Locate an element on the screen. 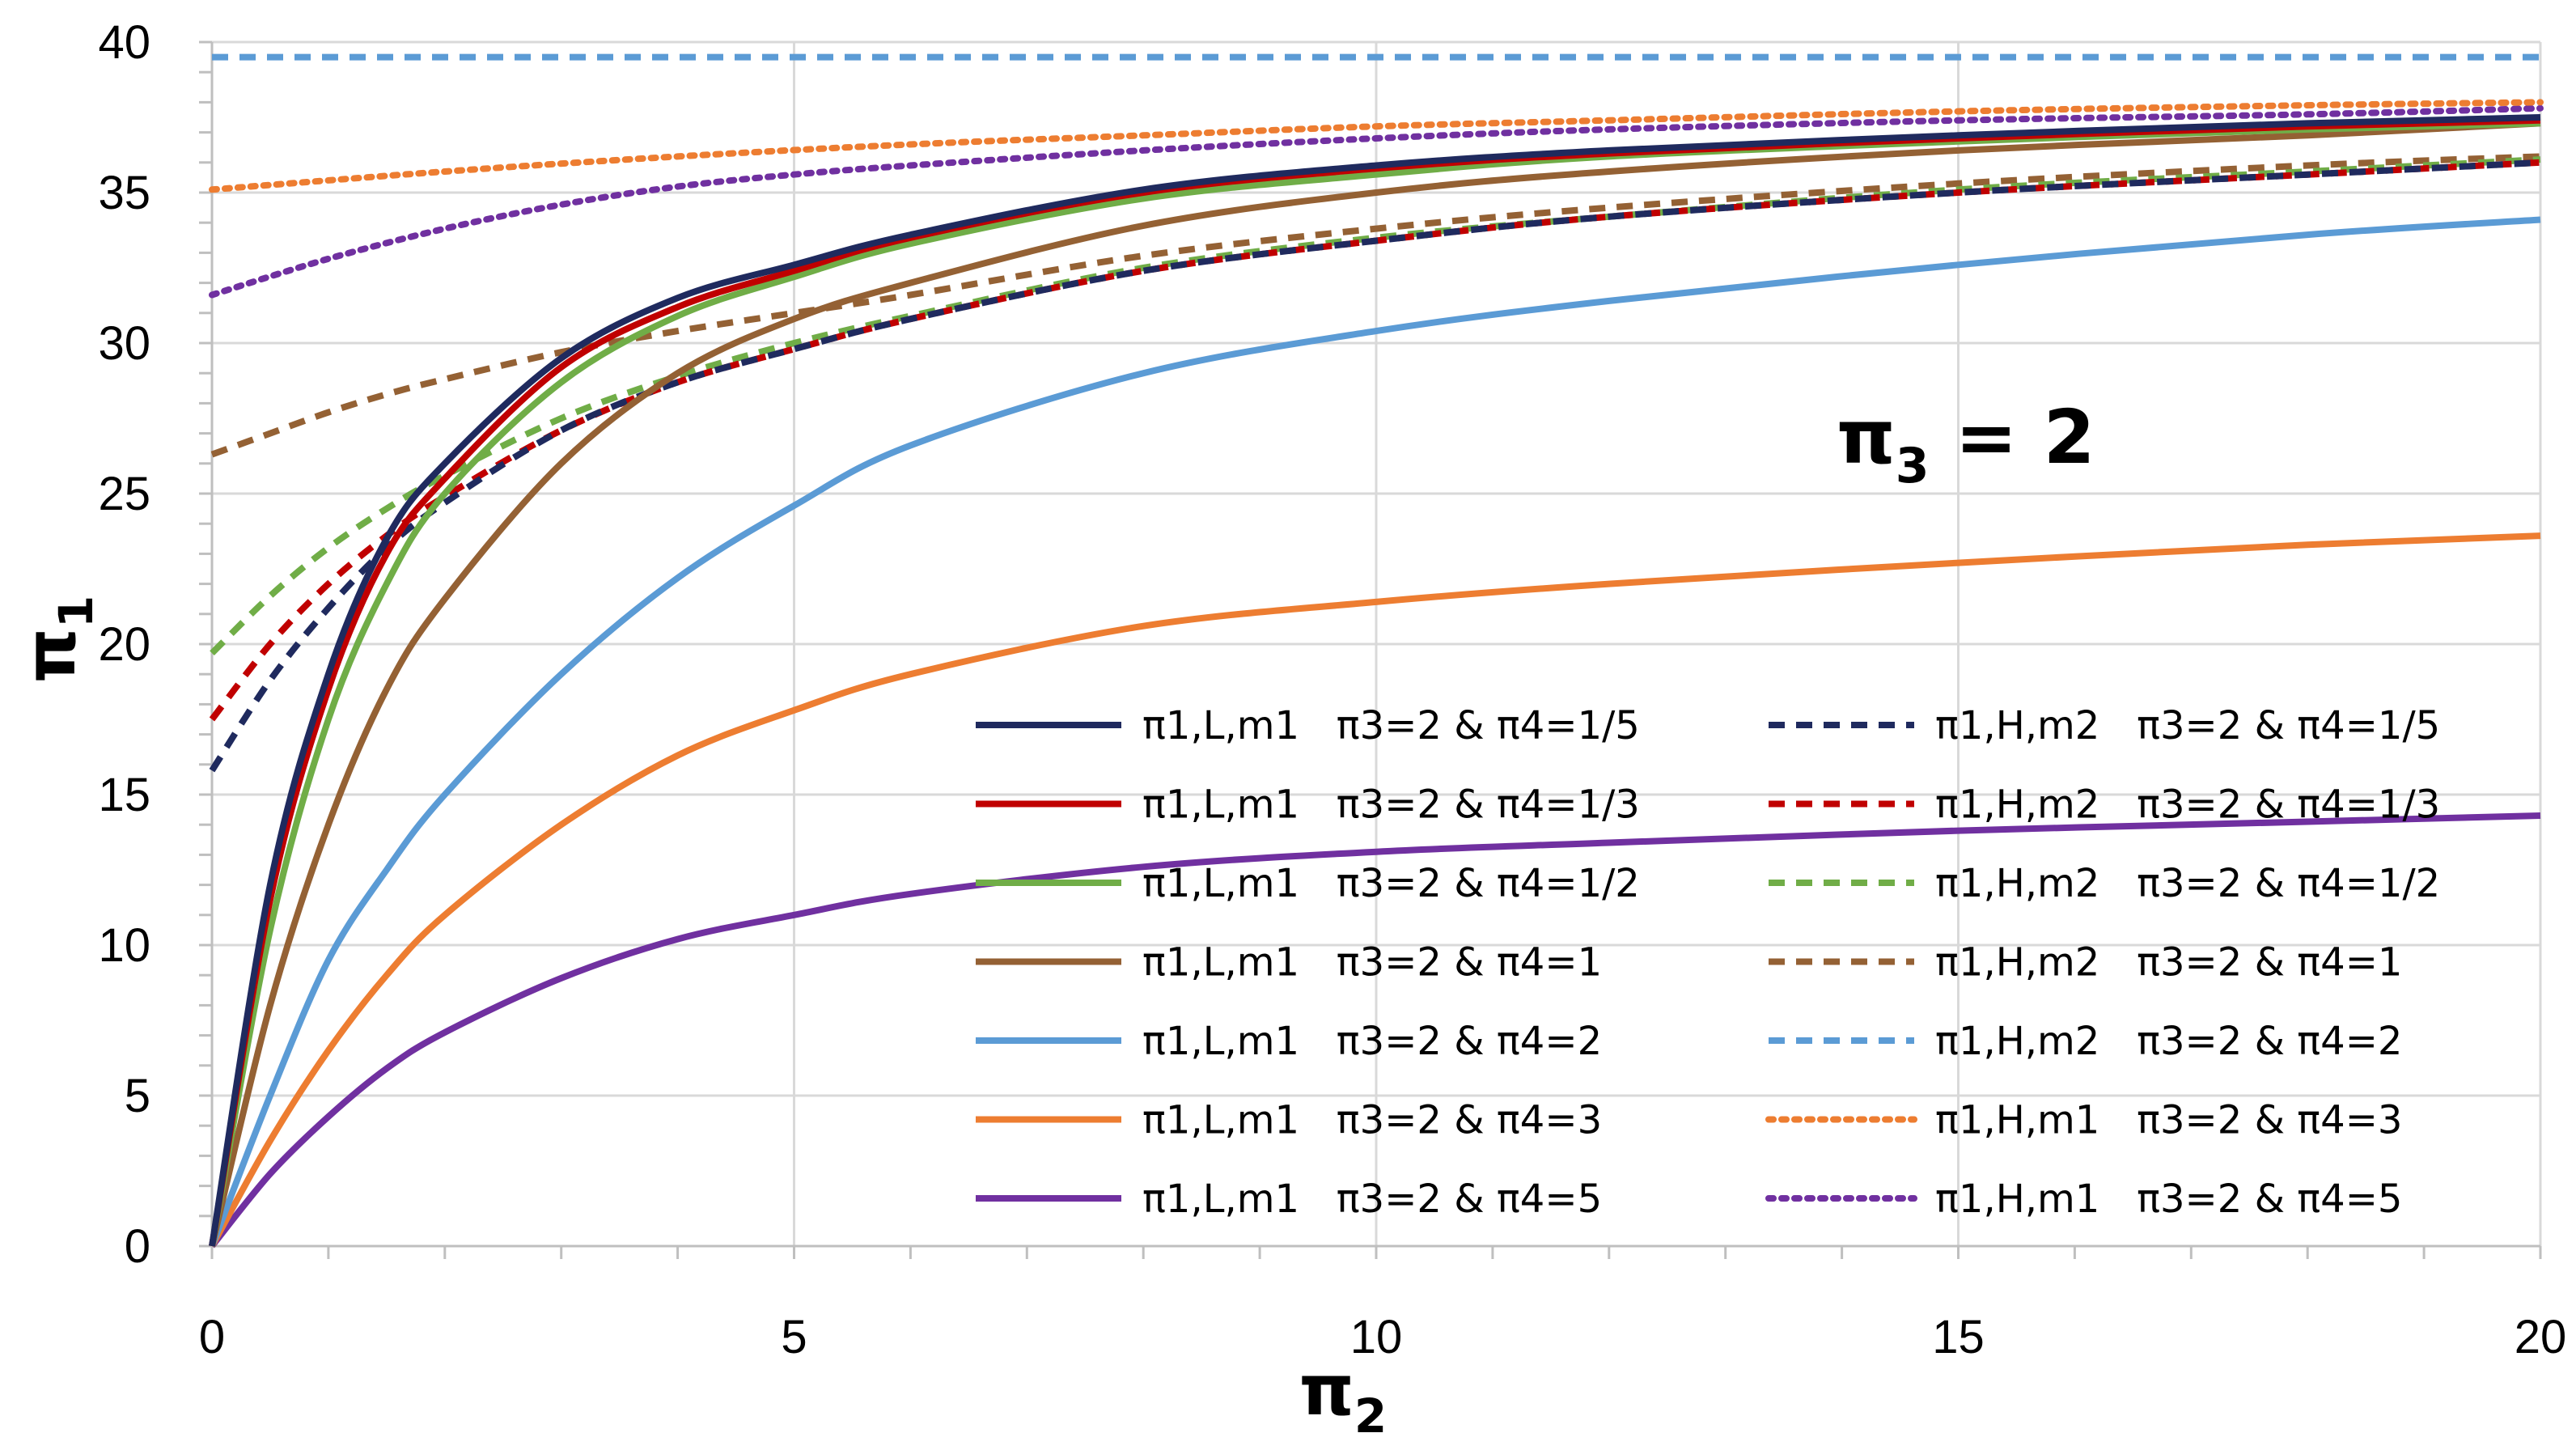 Image resolution: width=2576 pixels, height=1450 pixels. annotation-suffix: = 2 is located at coordinates (2012, 437).